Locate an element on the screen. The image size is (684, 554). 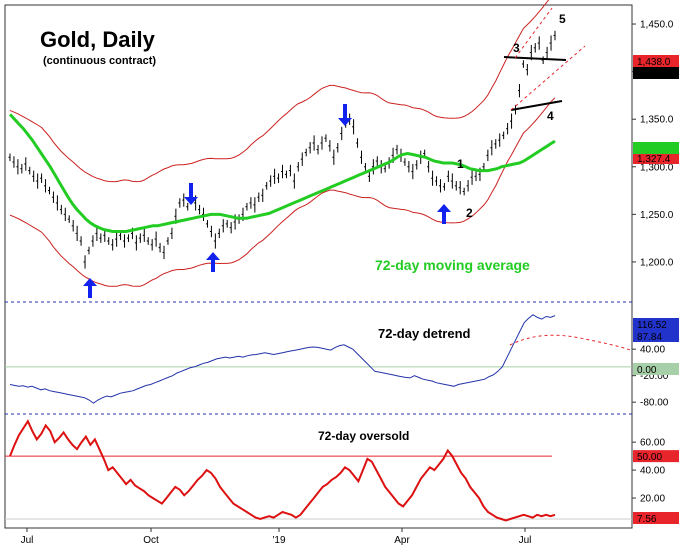
wave-label-3: 3 is located at coordinates (516, 48).